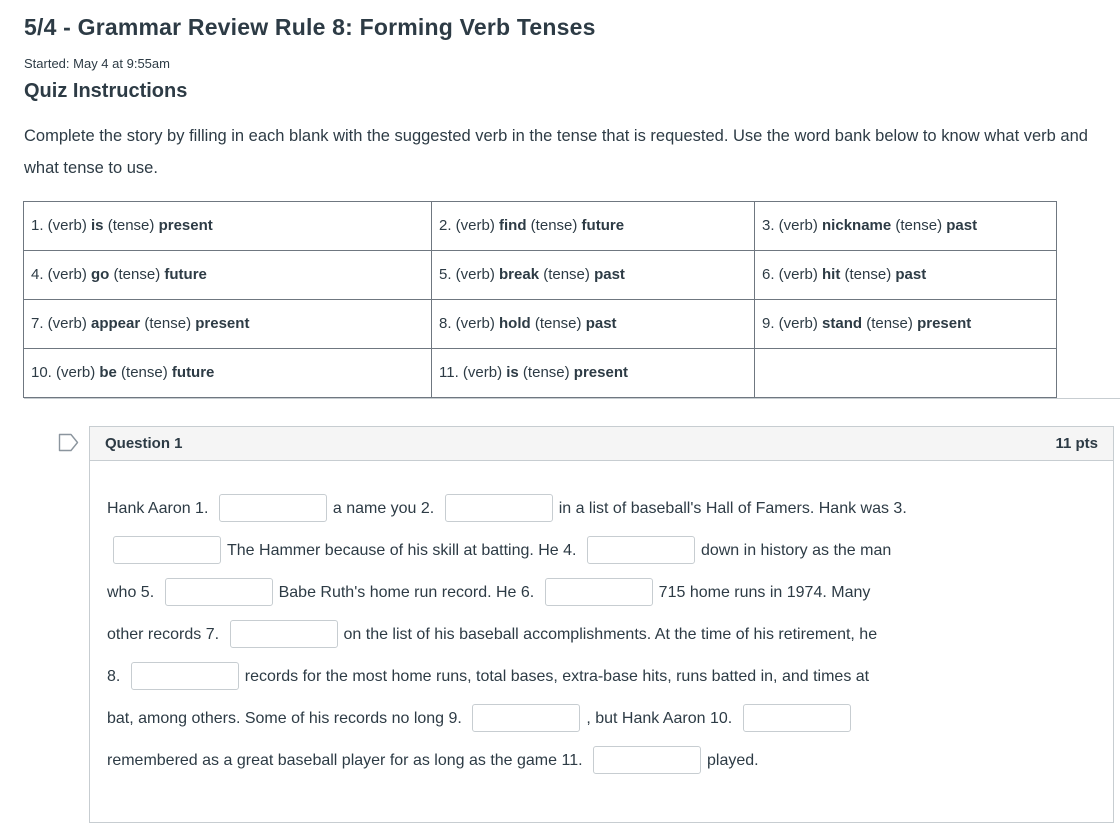  I want to click on word-bank-cell: 1. (verb) is (tense) present, so click(227, 225).